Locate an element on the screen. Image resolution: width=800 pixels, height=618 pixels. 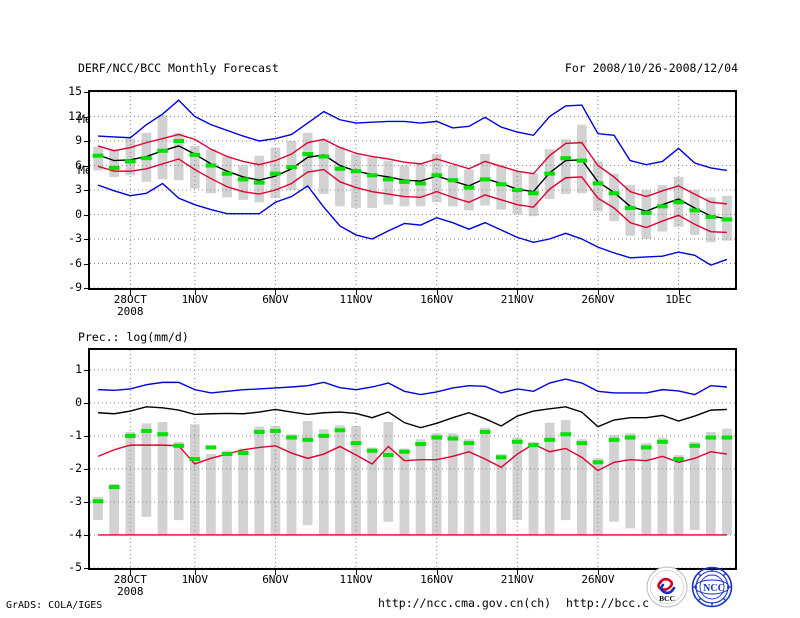
y-tick-label: 9 is located at coordinates (78, 140).